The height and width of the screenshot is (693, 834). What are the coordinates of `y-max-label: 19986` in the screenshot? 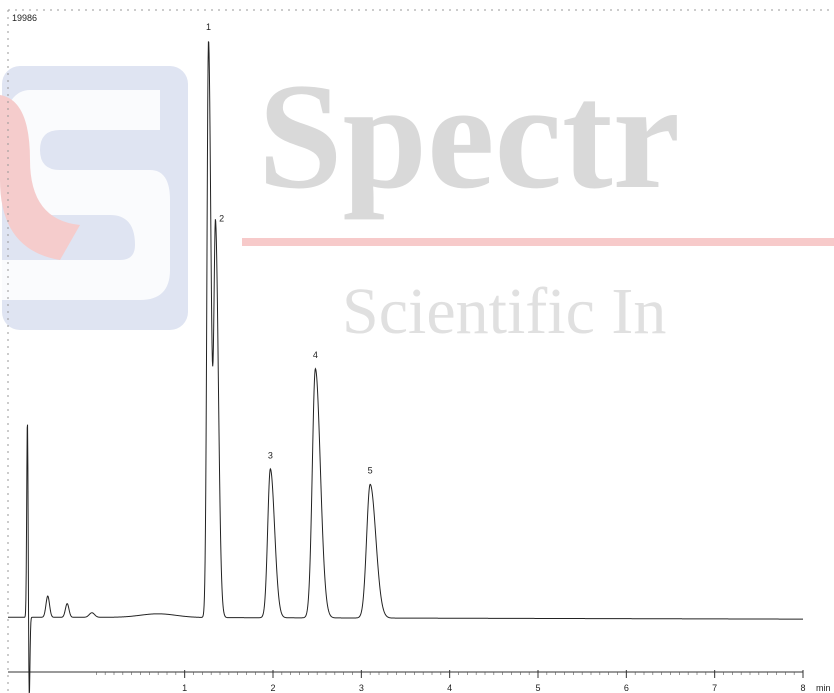 It's located at (24, 18).